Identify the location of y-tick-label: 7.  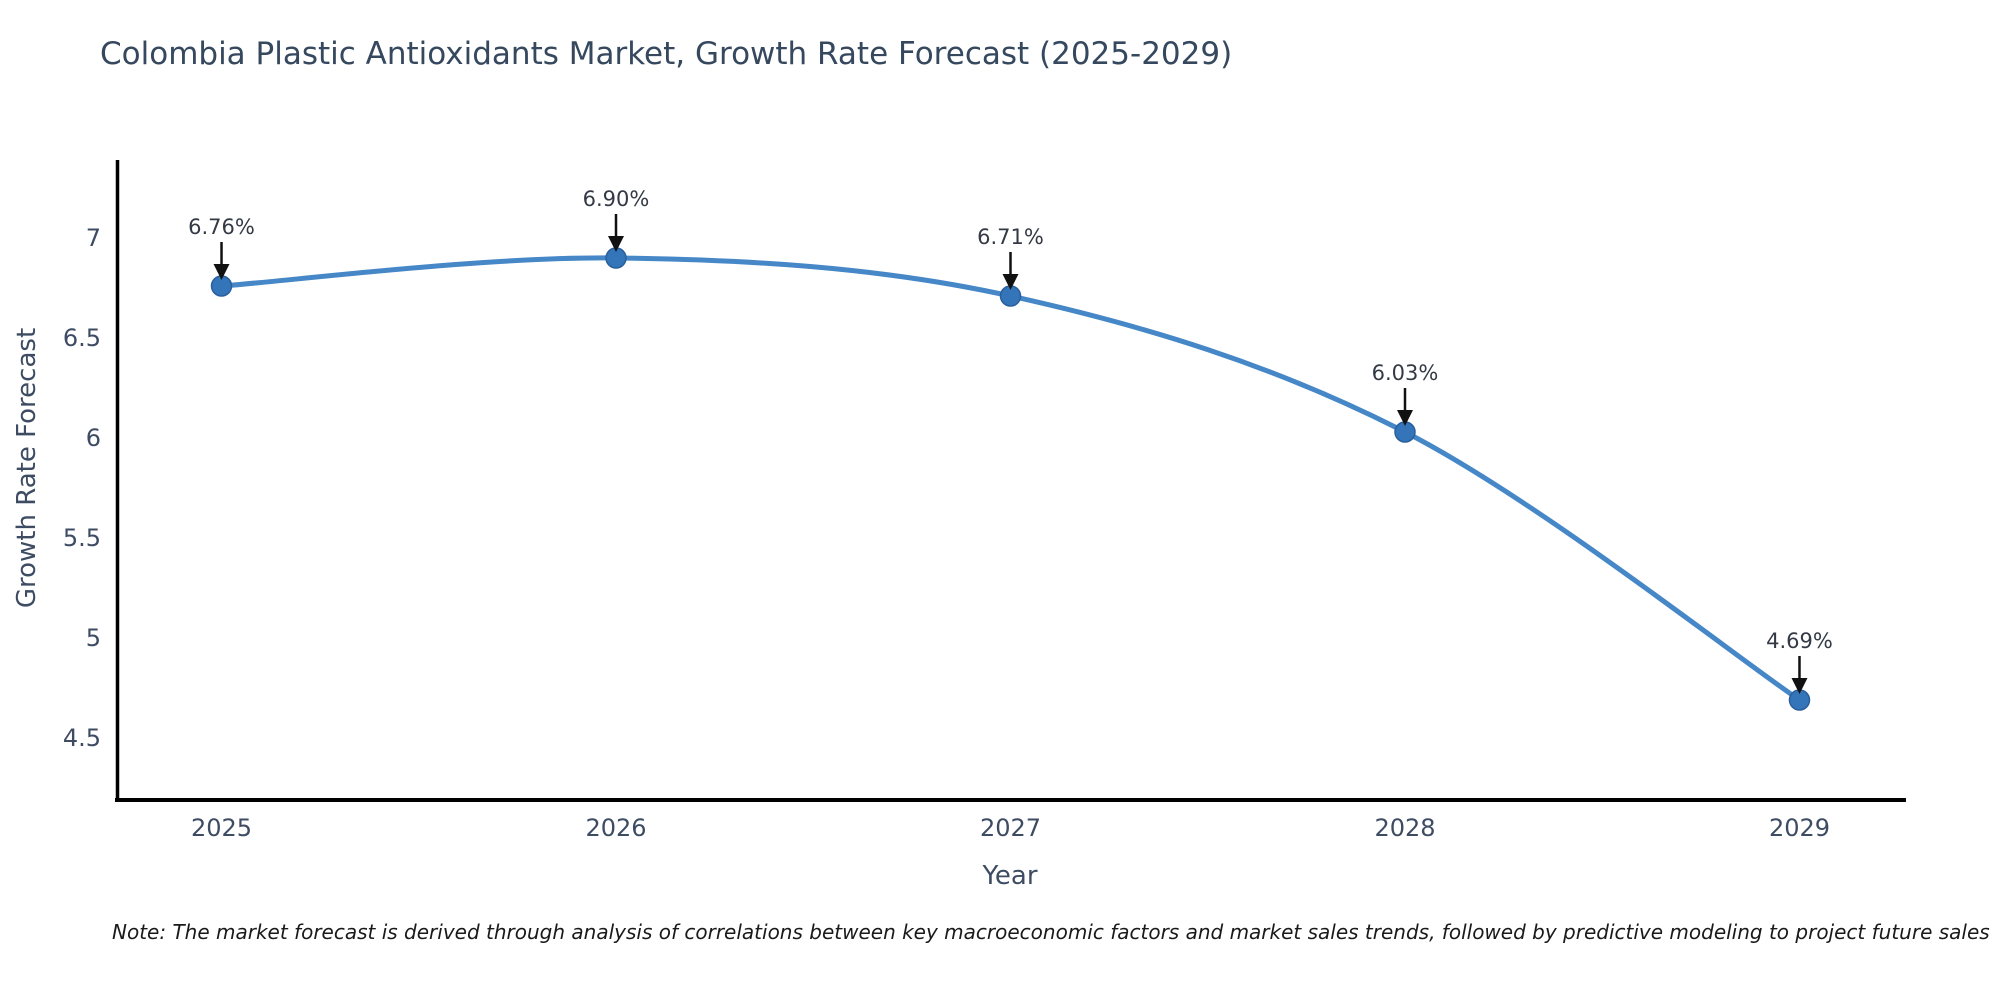
(93, 238).